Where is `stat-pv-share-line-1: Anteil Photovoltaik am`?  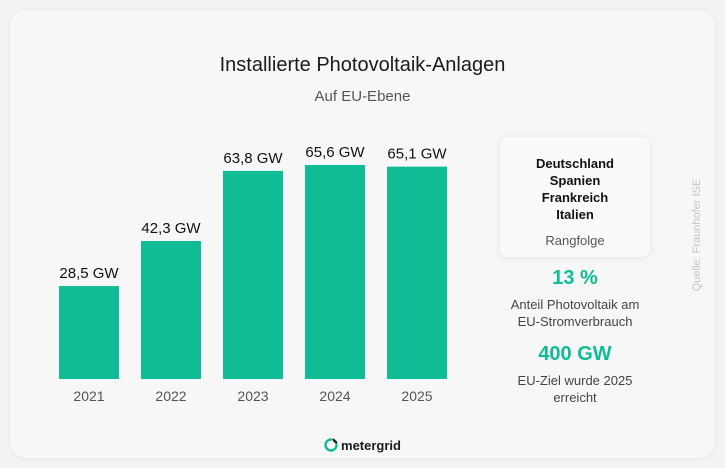
stat-pv-share-line-1: Anteil Photovoltaik am is located at coordinates (575, 304).